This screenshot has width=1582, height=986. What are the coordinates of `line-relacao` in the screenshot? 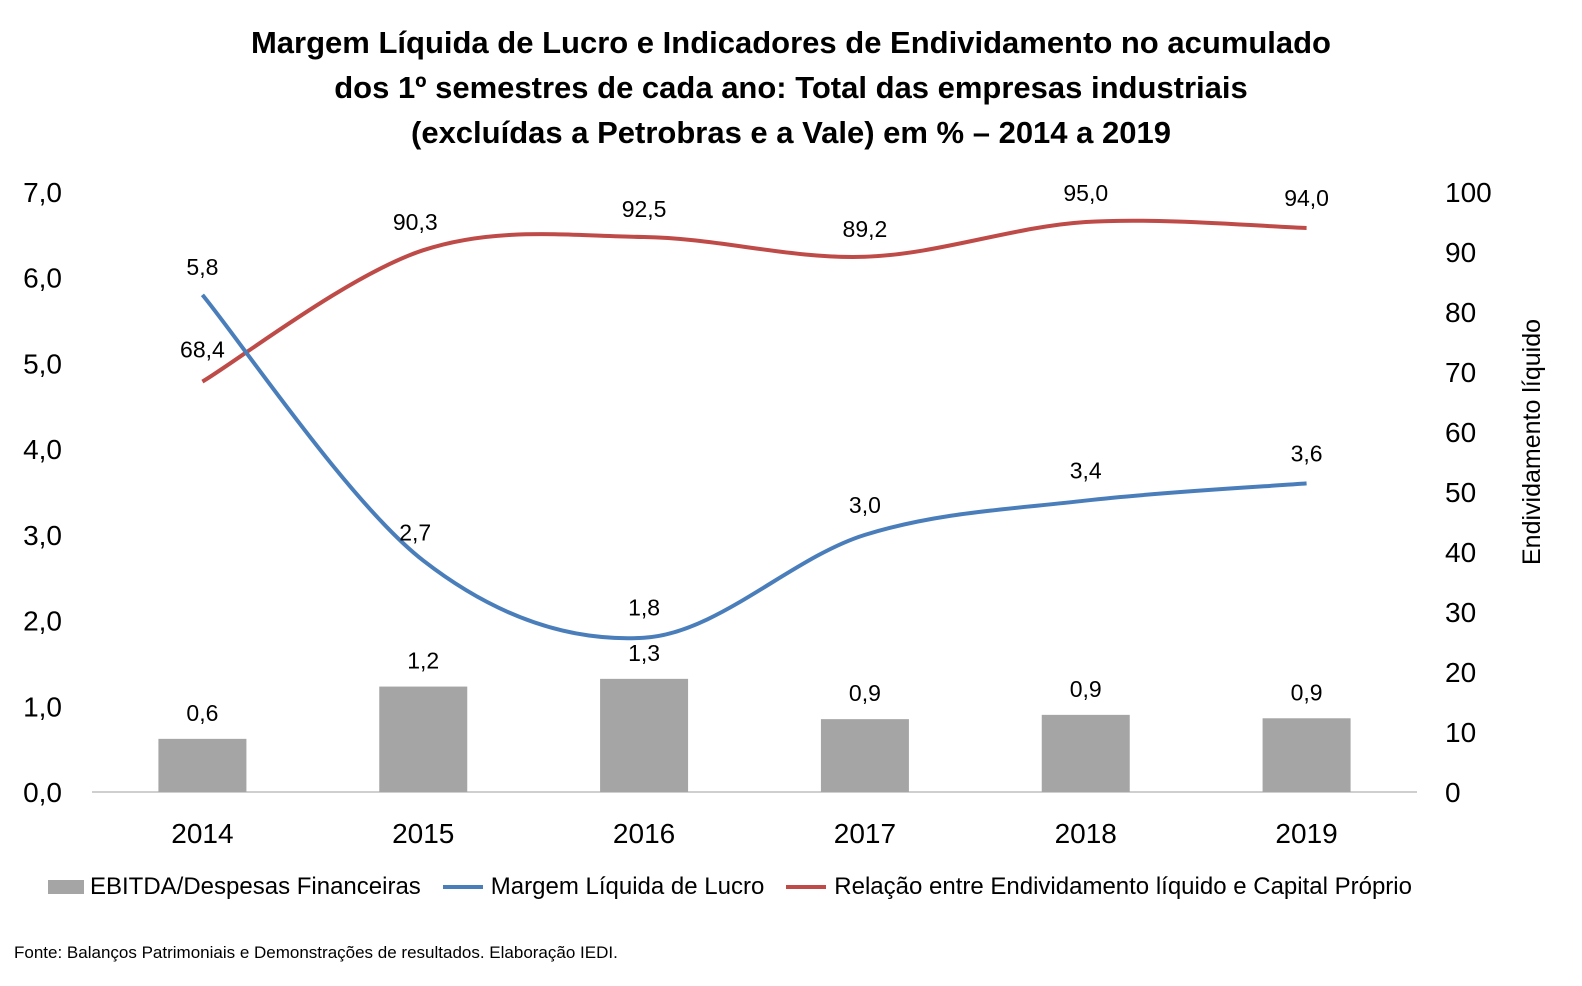 It's located at (754, 301).